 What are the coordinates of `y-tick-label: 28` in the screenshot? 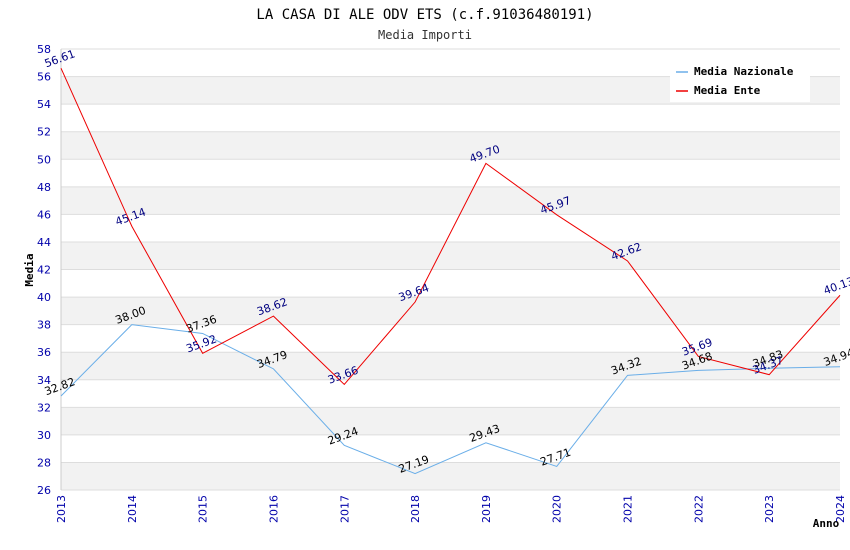 It's located at (44, 462).